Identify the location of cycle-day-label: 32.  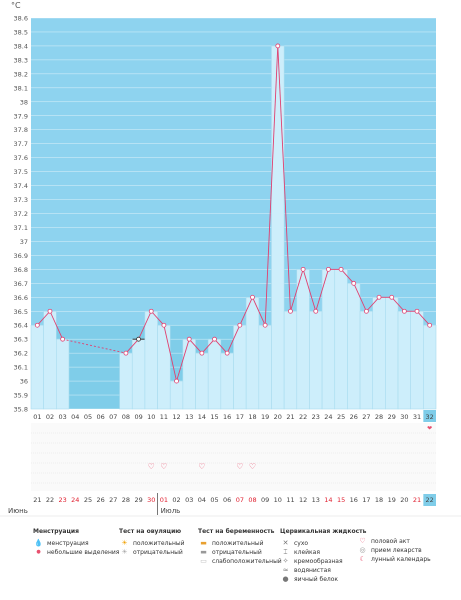
(430, 417).